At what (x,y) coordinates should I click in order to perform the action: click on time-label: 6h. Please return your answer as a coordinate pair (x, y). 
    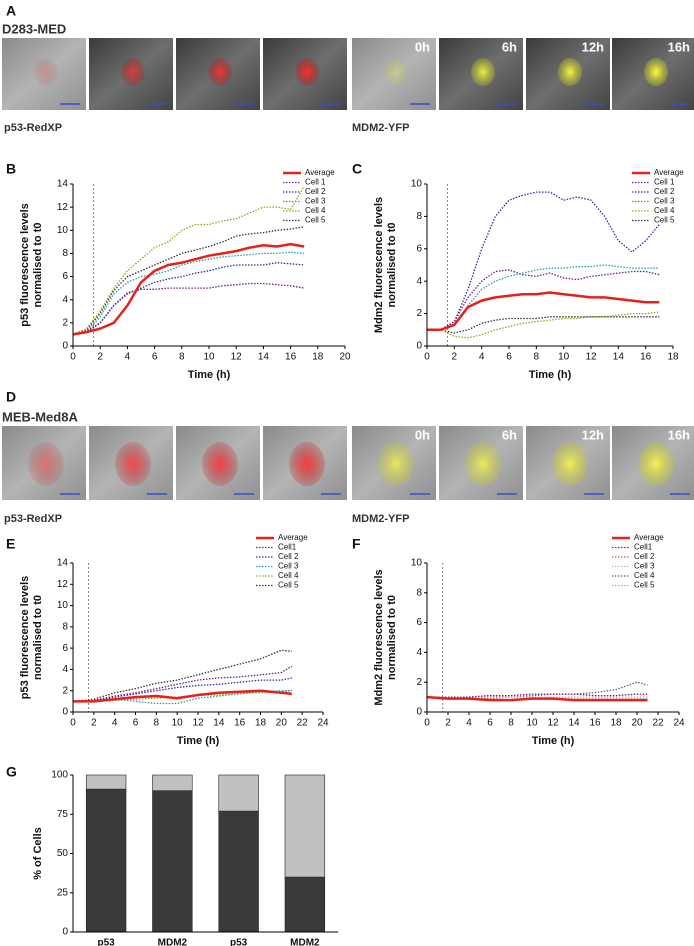
    Looking at the image, I should click on (509, 46).